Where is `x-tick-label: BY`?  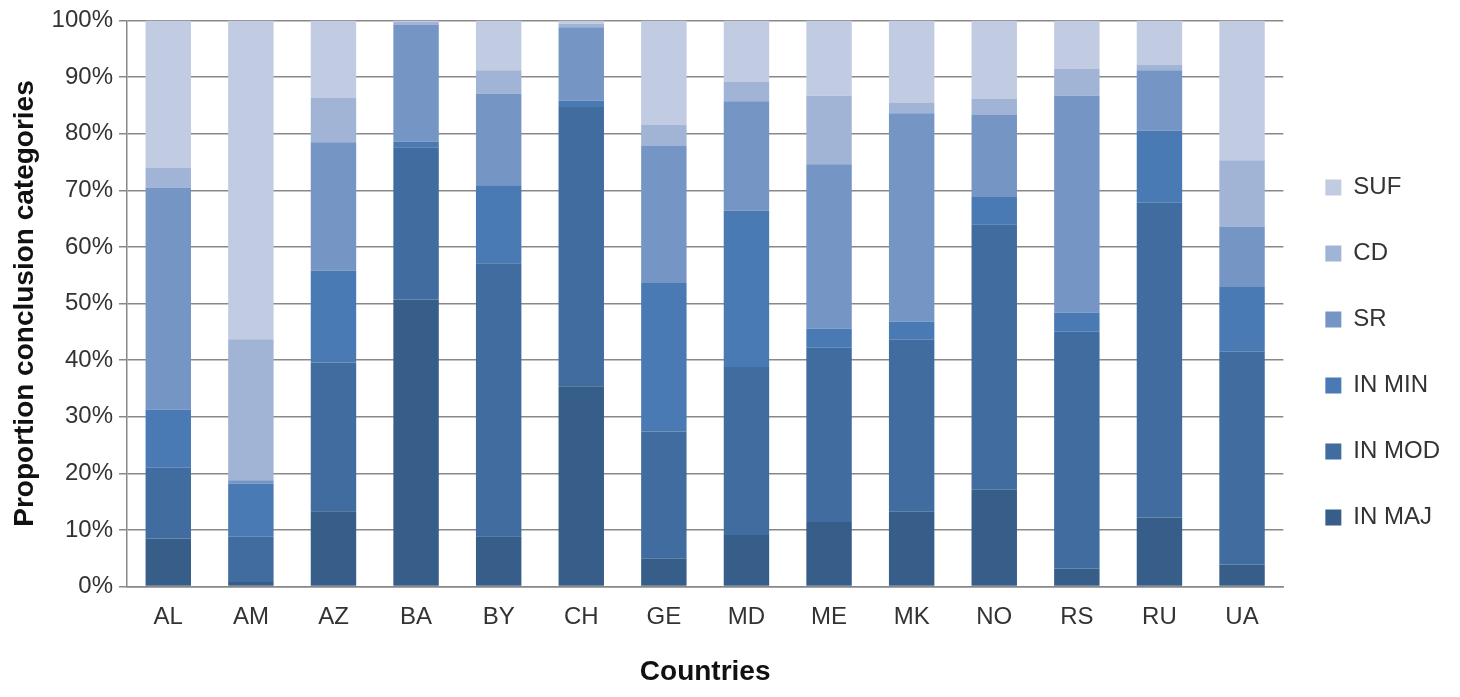 x-tick-label: BY is located at coordinates (498, 615).